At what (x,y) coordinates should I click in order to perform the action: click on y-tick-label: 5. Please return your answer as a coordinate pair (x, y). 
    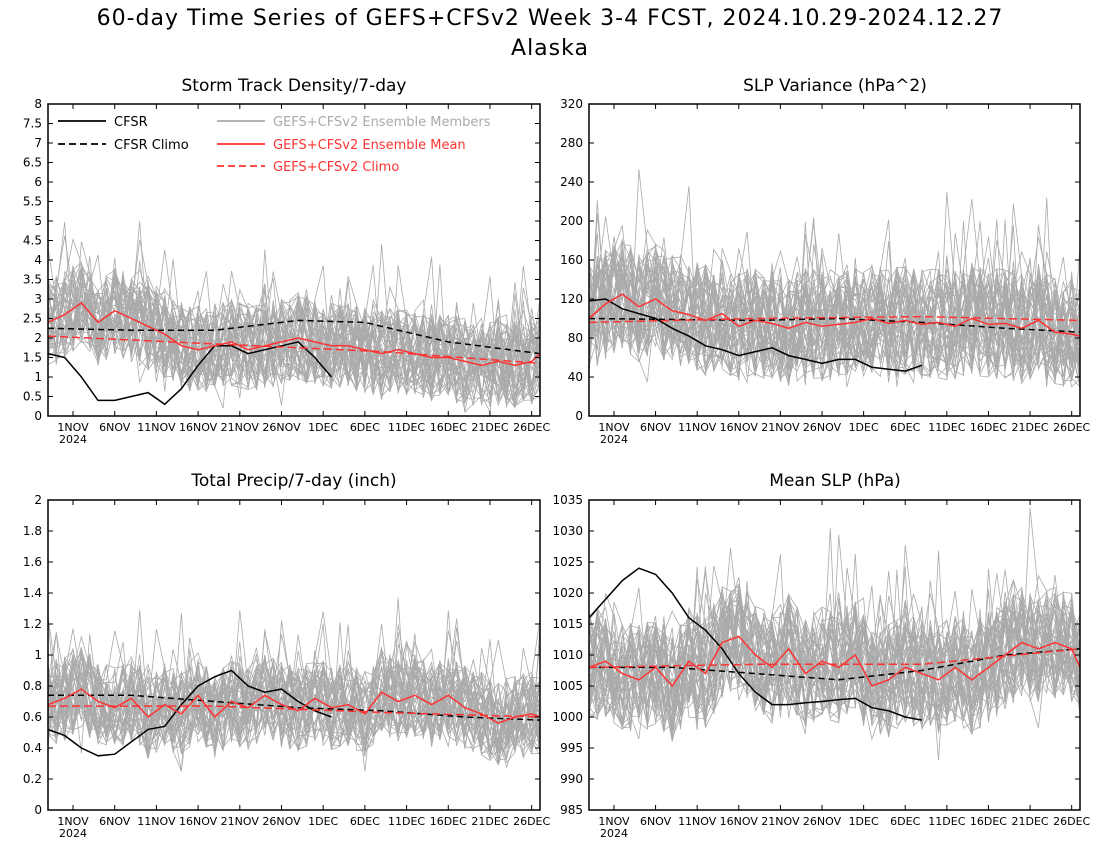
    Looking at the image, I should click on (38, 221).